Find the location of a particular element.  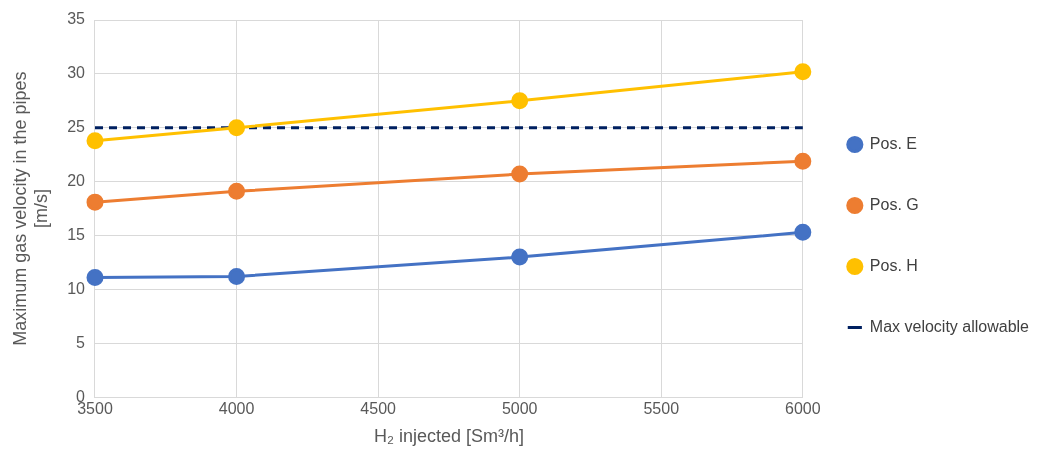

y-axis-title: Maximum gas velocity in the pipes [m/s] is located at coordinates (30, 208).